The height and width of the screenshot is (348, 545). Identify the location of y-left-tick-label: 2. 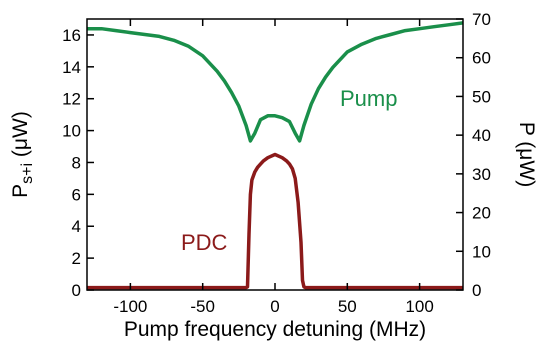
(76, 258).